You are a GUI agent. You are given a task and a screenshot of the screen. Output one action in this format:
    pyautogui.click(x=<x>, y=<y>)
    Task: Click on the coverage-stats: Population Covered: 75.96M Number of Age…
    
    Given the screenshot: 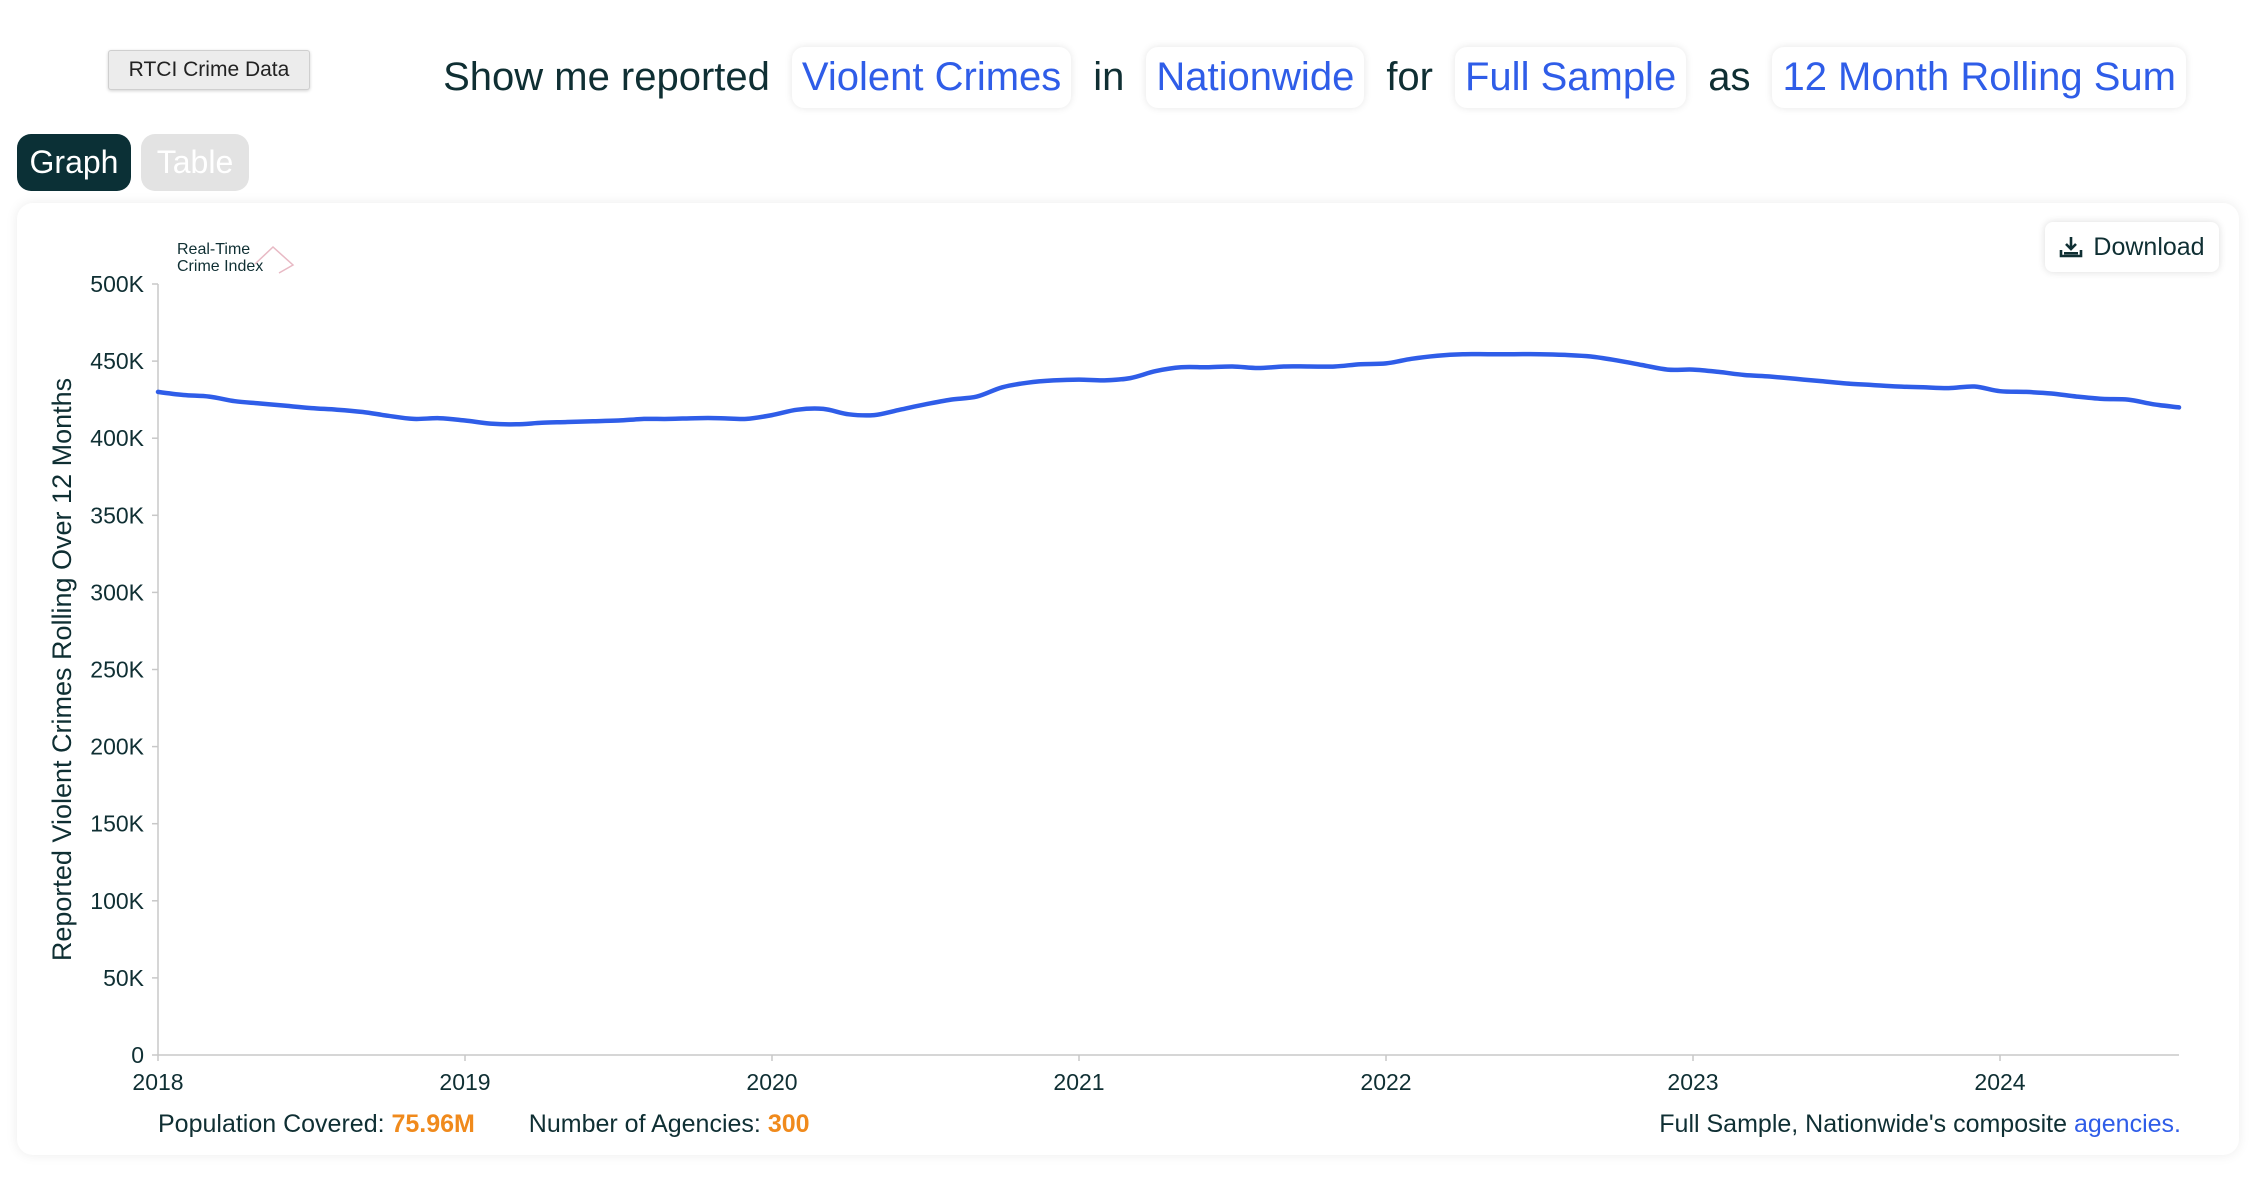 What is the action you would take?
    pyautogui.click(x=484, y=1124)
    